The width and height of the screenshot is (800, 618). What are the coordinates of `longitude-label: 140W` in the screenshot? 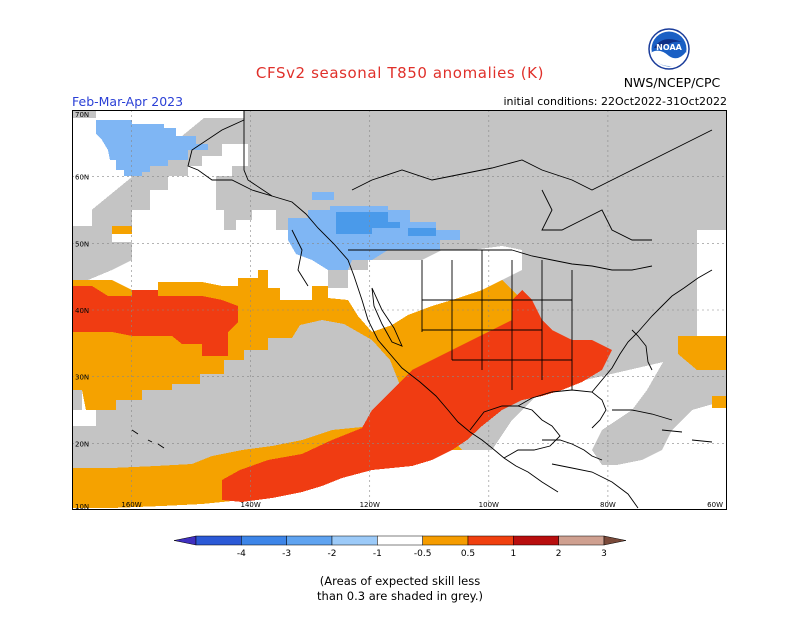 It's located at (250, 505).